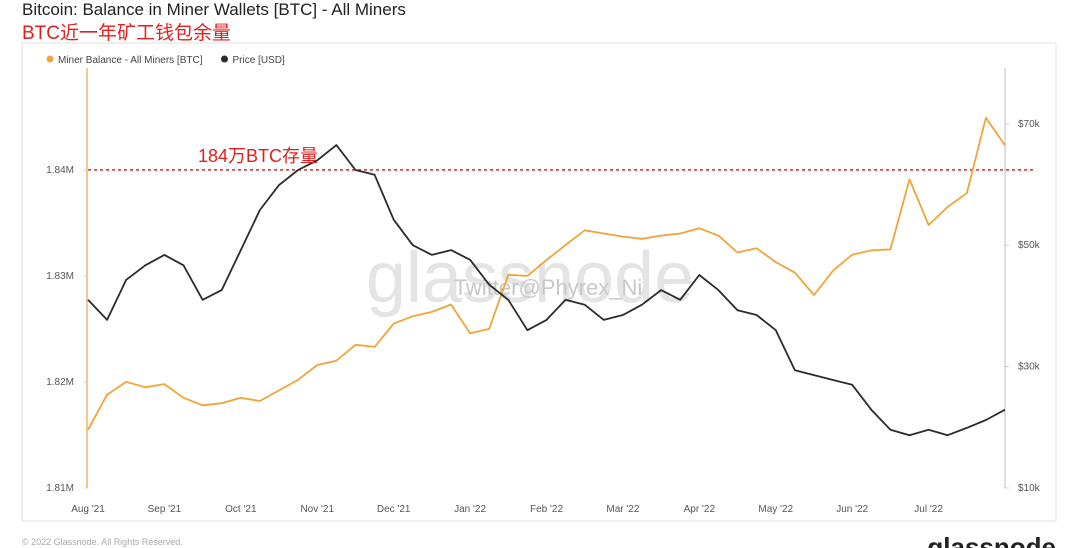  Describe the element at coordinates (394, 509) in the screenshot. I see `x-tick-label: Dec '21` at that location.